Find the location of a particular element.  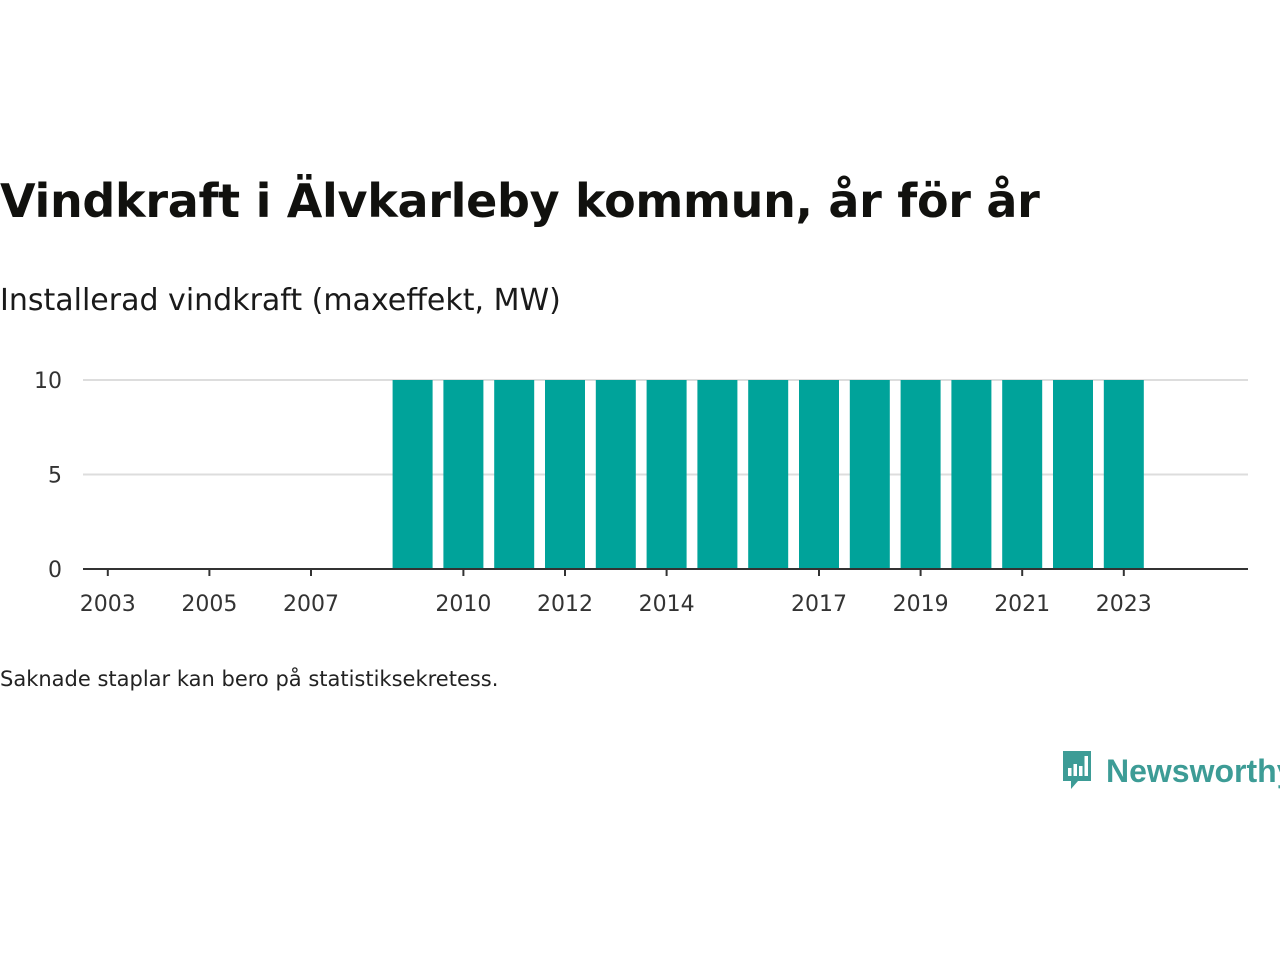

bar-2010 is located at coordinates (463, 474).